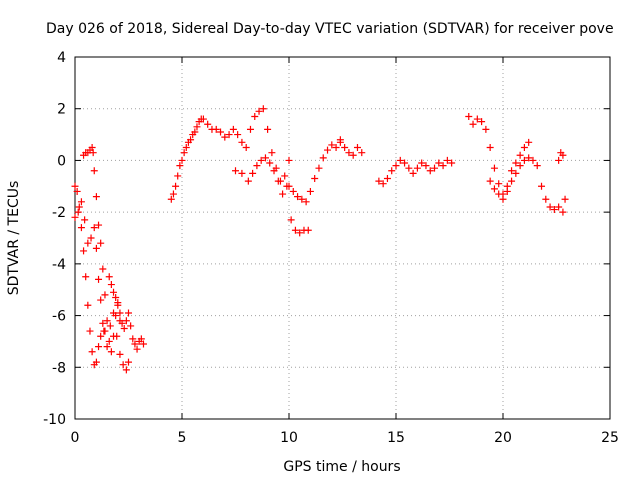 The width and height of the screenshot is (640, 480). What do you see at coordinates (61, 110) in the screenshot?
I see `y-tick-label: 2` at bounding box center [61, 110].